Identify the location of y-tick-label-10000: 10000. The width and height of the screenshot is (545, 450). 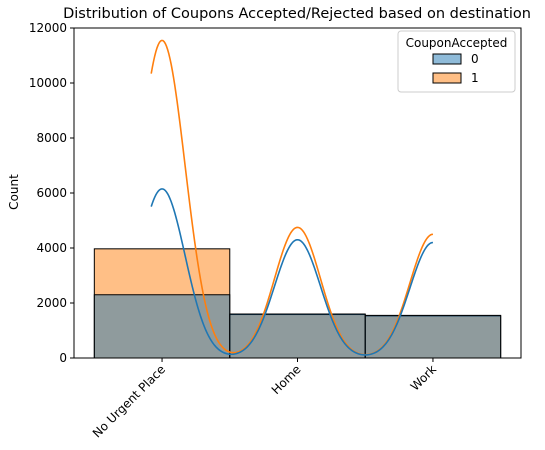
(48, 83).